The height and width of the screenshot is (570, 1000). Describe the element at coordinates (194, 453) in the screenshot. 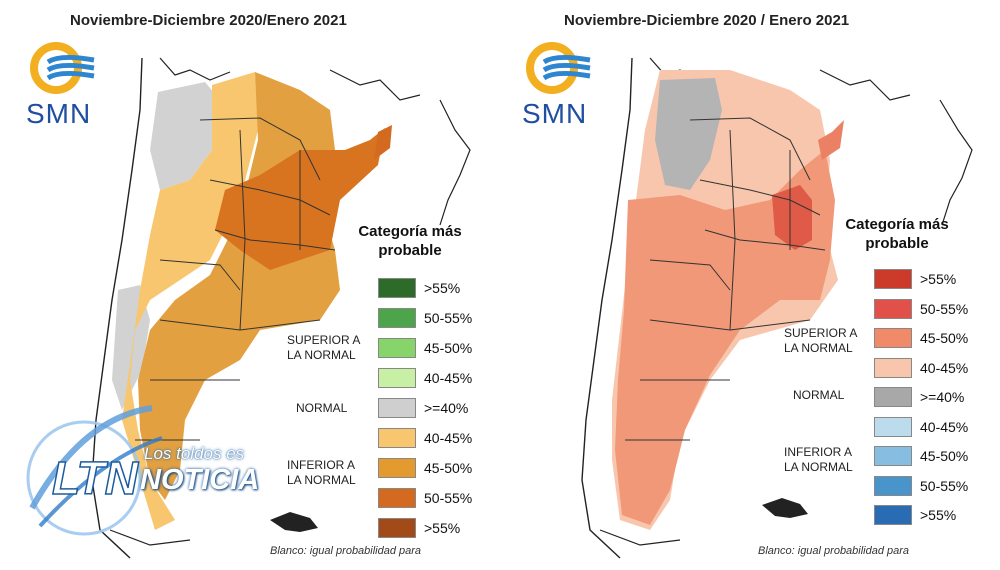

I see `watermark-subtitle: Los toldos es` at that location.